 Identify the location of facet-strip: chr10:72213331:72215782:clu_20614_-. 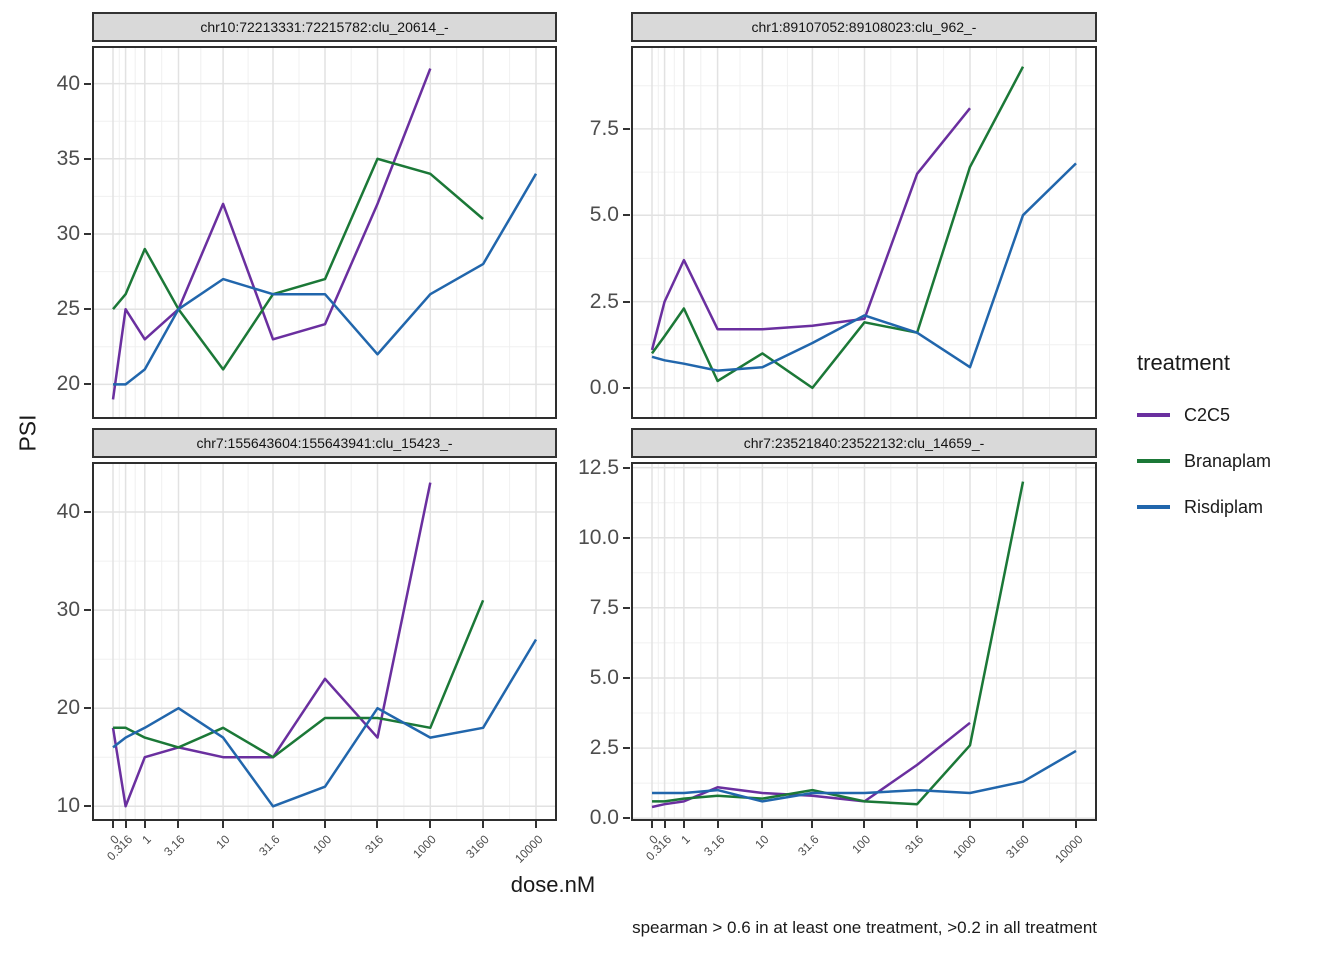
(324, 27).